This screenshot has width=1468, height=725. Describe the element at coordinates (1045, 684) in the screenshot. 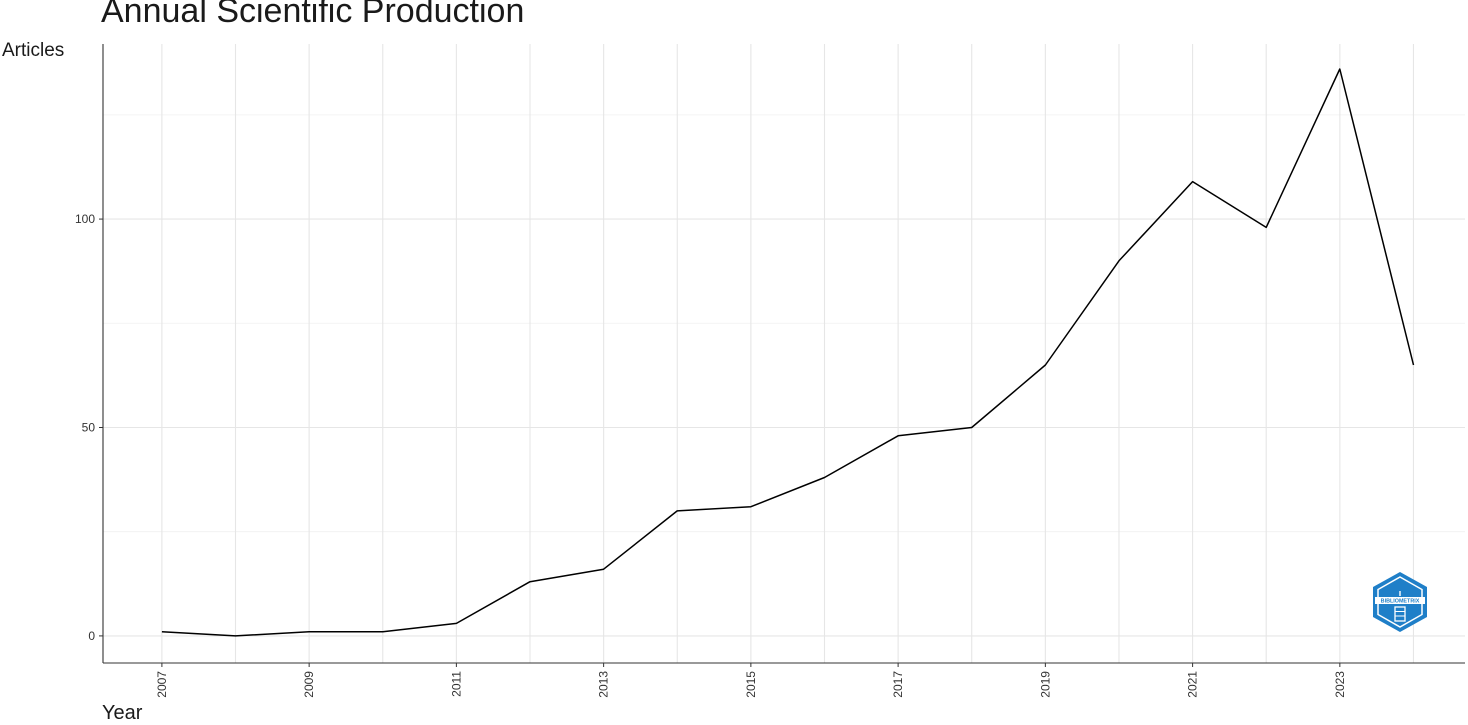

I see `x-tick-label: 2019` at that location.